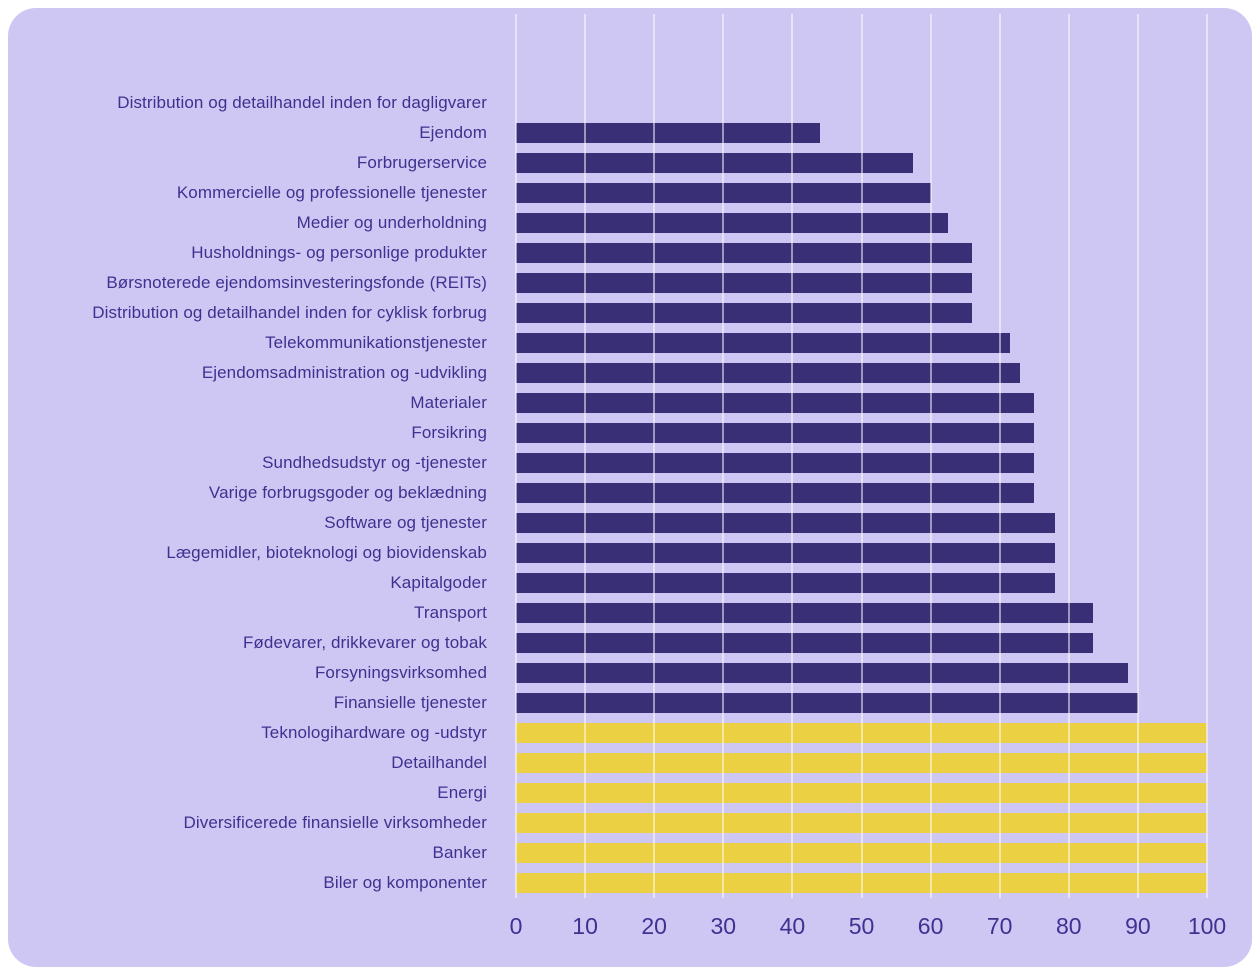 This screenshot has width=1260, height=975. Describe the element at coordinates (930, 926) in the screenshot. I see `x-axis-tick: 60` at that location.